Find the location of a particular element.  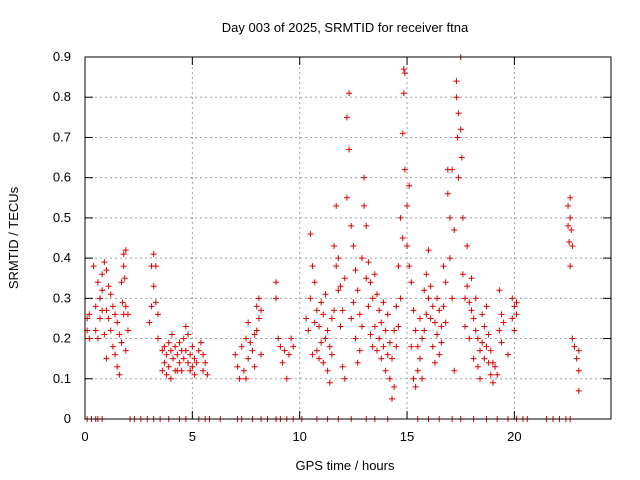

y-tick-label: 0.2 is located at coordinates (62, 338).